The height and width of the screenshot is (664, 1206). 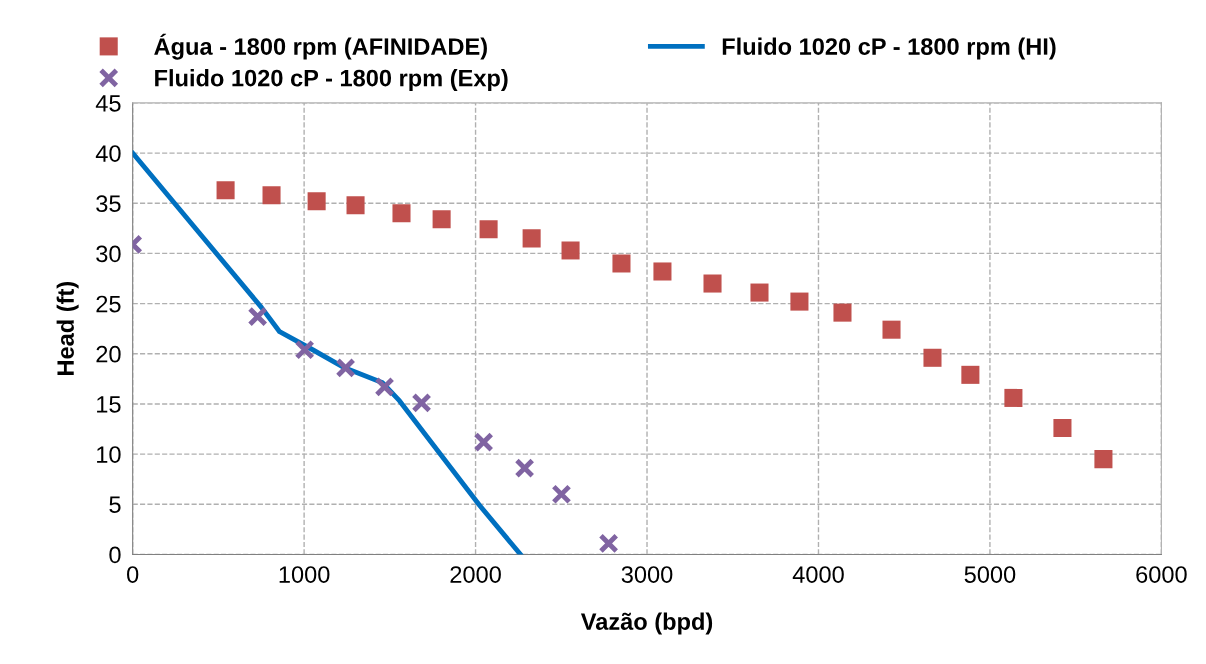 I want to click on y-tick-label: 40, so click(x=108, y=153).